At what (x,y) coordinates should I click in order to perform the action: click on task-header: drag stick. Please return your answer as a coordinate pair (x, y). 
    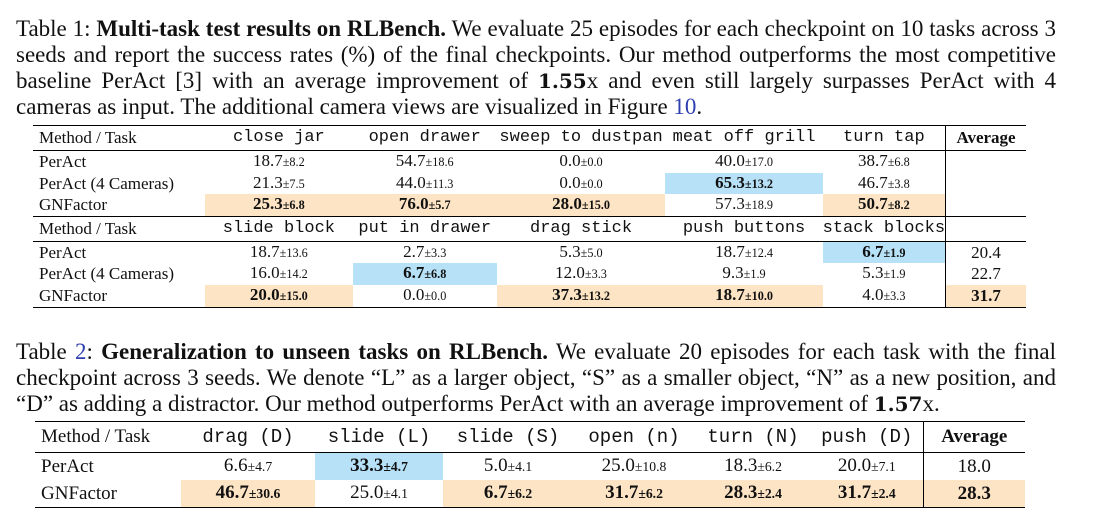
    Looking at the image, I should click on (581, 228).